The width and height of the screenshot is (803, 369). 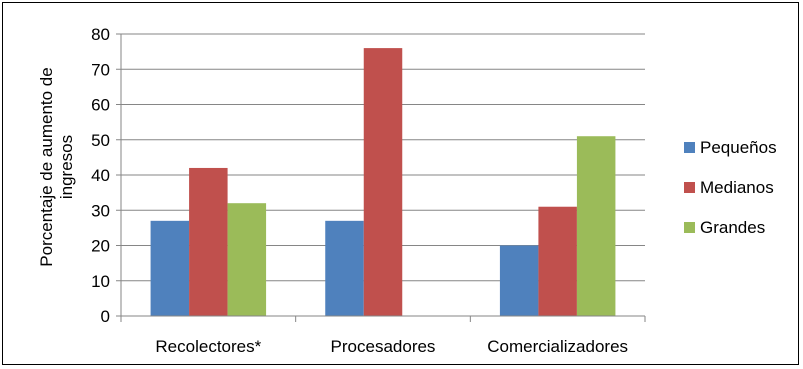 What do you see at coordinates (732, 227) in the screenshot?
I see `legend-label-grandes: Grandes` at bounding box center [732, 227].